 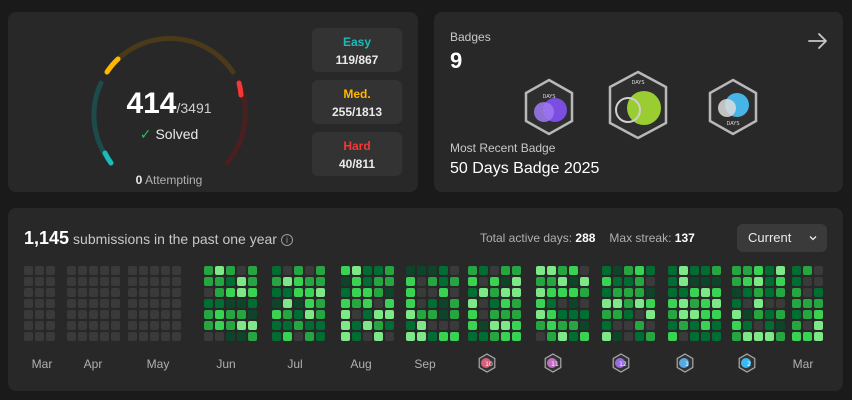 What do you see at coordinates (549, 107) in the screenshot?
I see `days-badge-purple-icon: DAYS` at bounding box center [549, 107].